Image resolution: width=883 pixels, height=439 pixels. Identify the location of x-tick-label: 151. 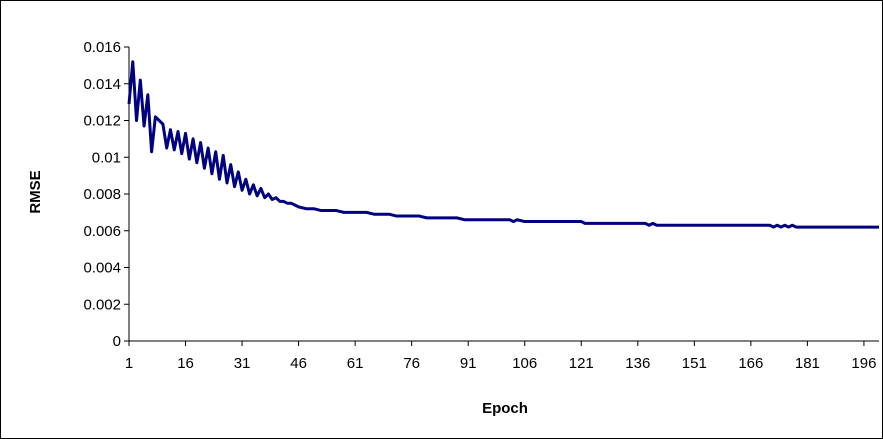
(694, 363).